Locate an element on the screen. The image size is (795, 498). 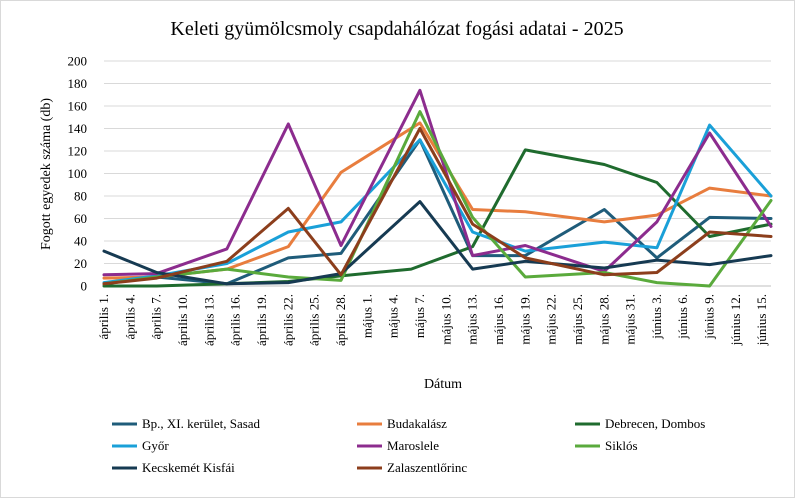
legend-label: Maroslele is located at coordinates (413, 445).